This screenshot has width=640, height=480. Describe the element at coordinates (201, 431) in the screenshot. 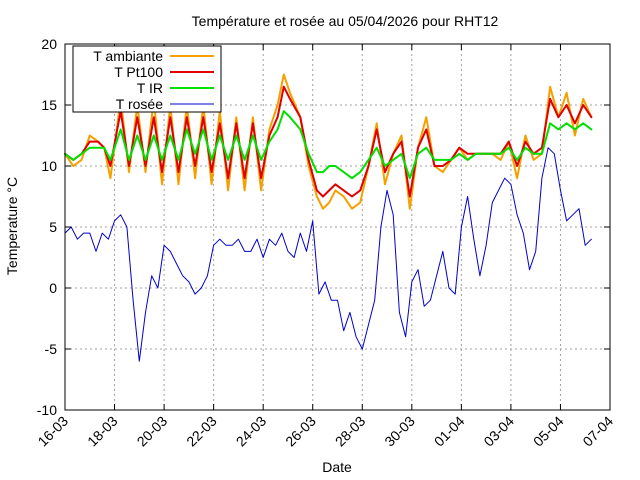

I see `x-tick-label: 22-03` at that location.